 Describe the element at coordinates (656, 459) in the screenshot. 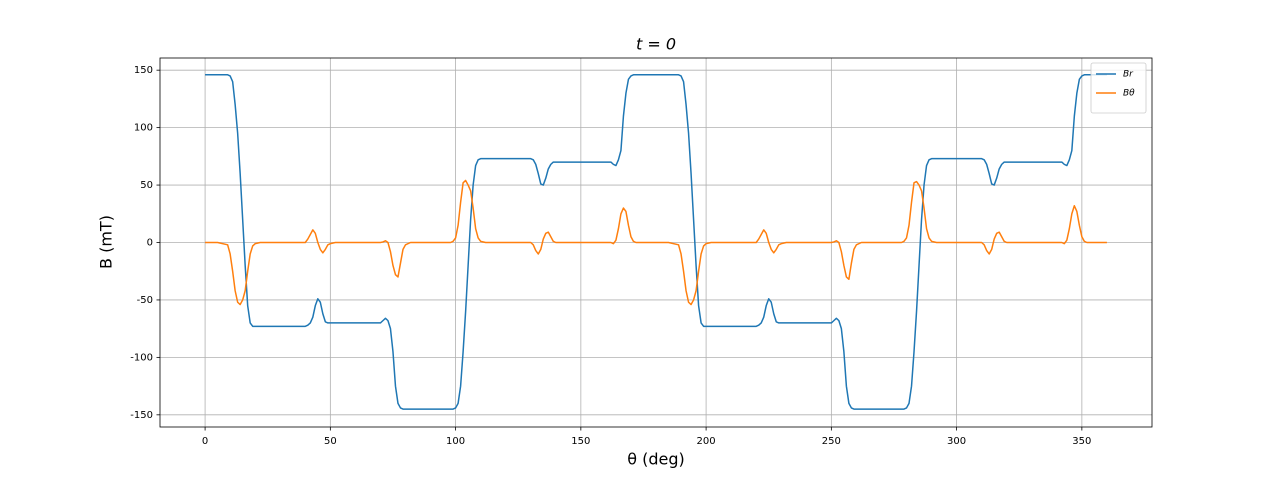

I see `x-axis-label: θ (deg)` at that location.